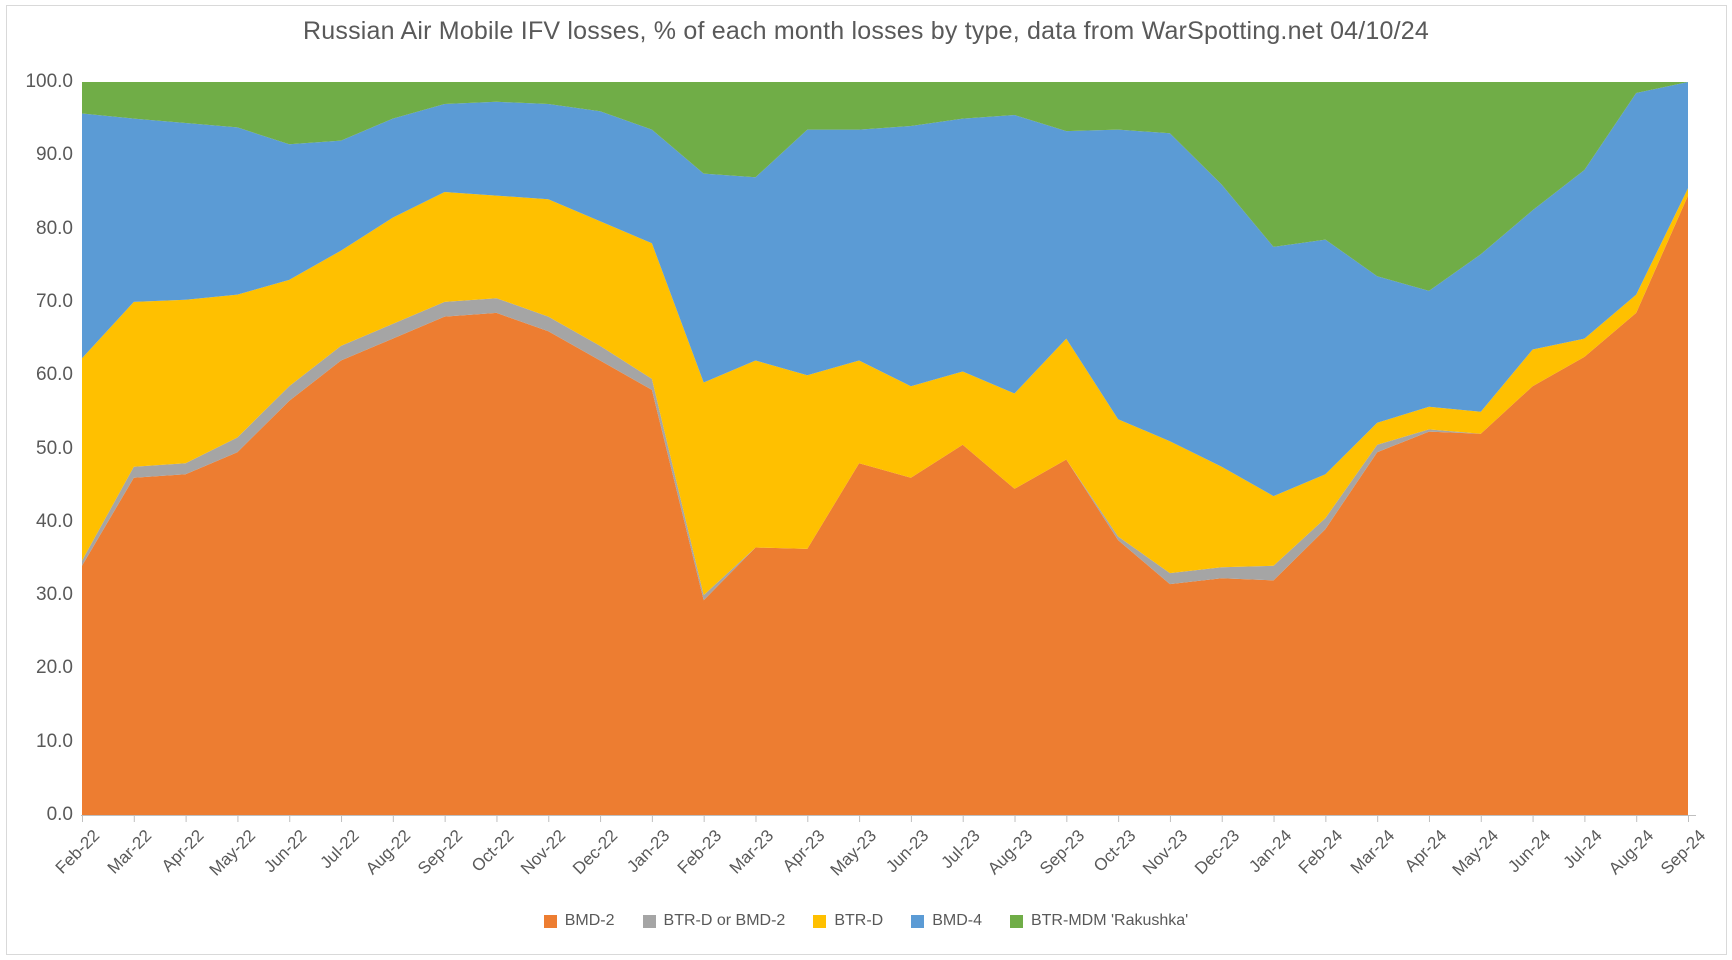  I want to click on y-axis-tick-label: 100.0, so click(49, 81).